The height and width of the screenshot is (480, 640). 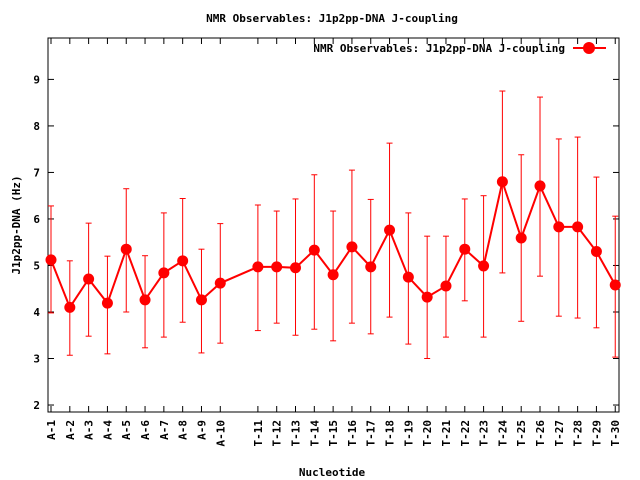 I want to click on x-tick-label: T-13, so click(x=296, y=433).